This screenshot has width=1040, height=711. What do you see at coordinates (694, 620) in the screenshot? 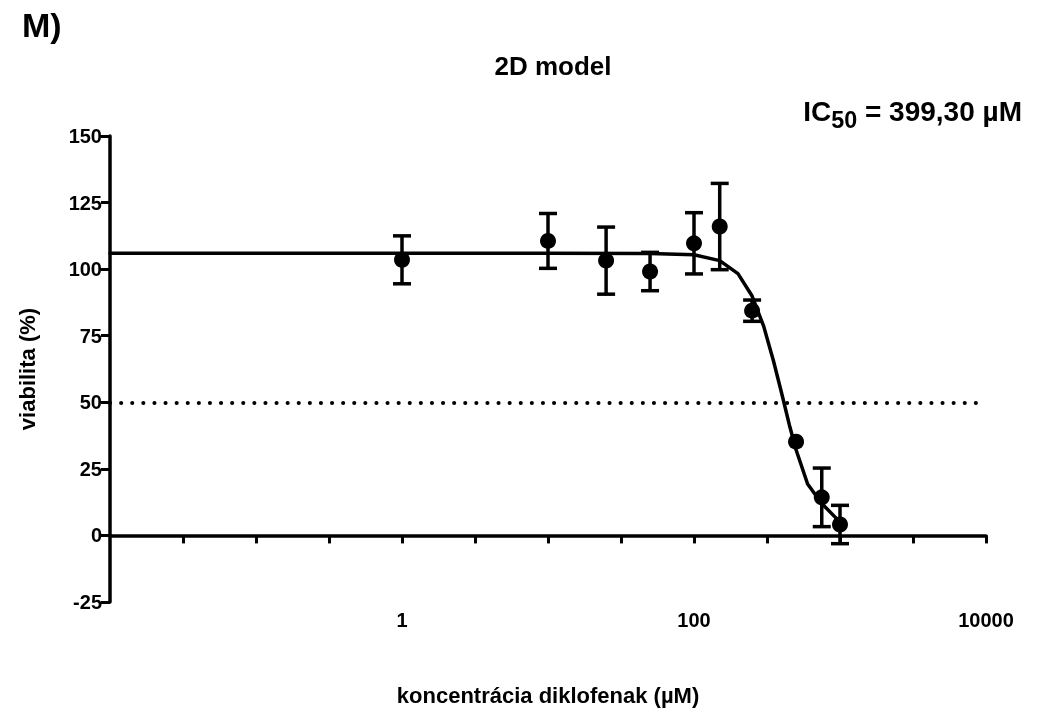
I see `x-tick-label: 100` at bounding box center [694, 620].